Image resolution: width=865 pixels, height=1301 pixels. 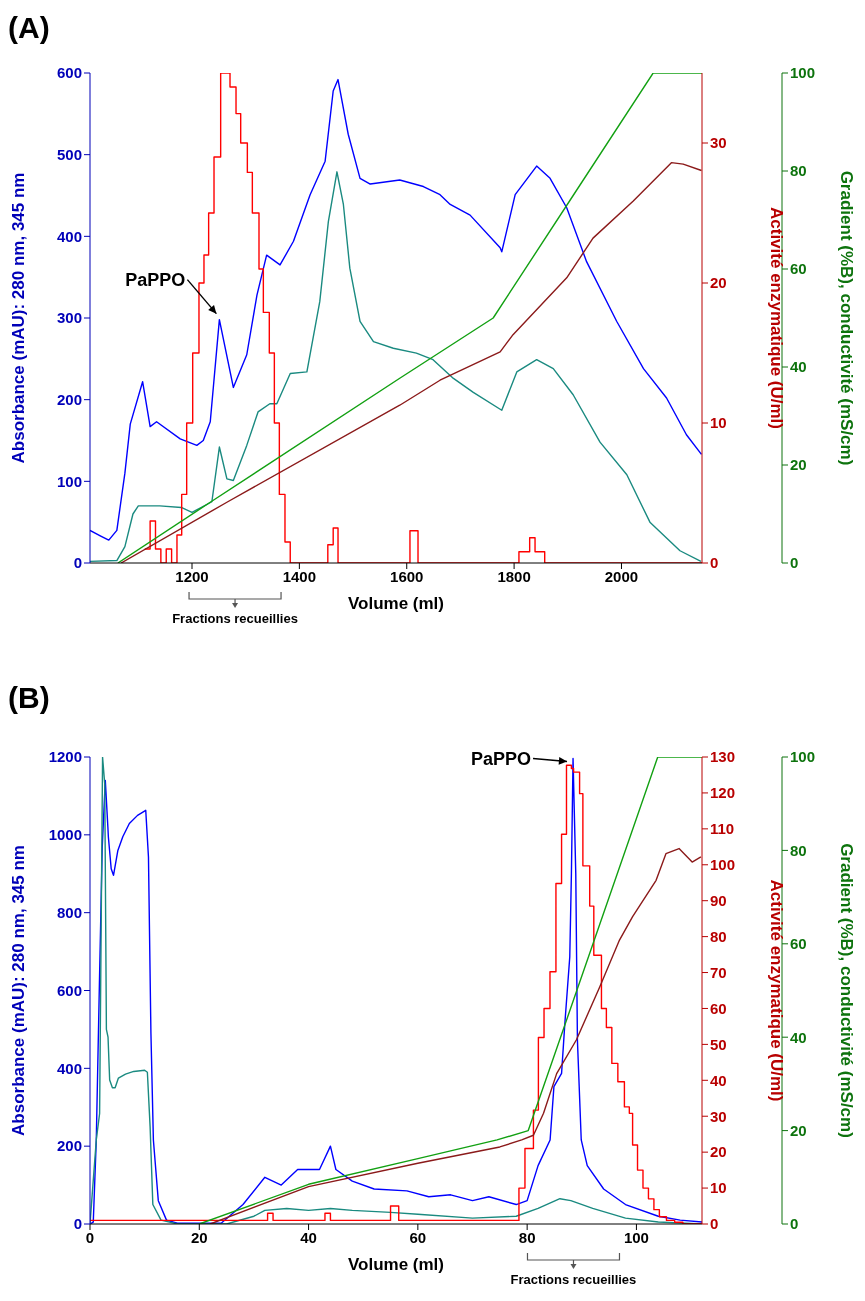 I want to click on y2-tick-label: 70, so click(x=718, y=972).